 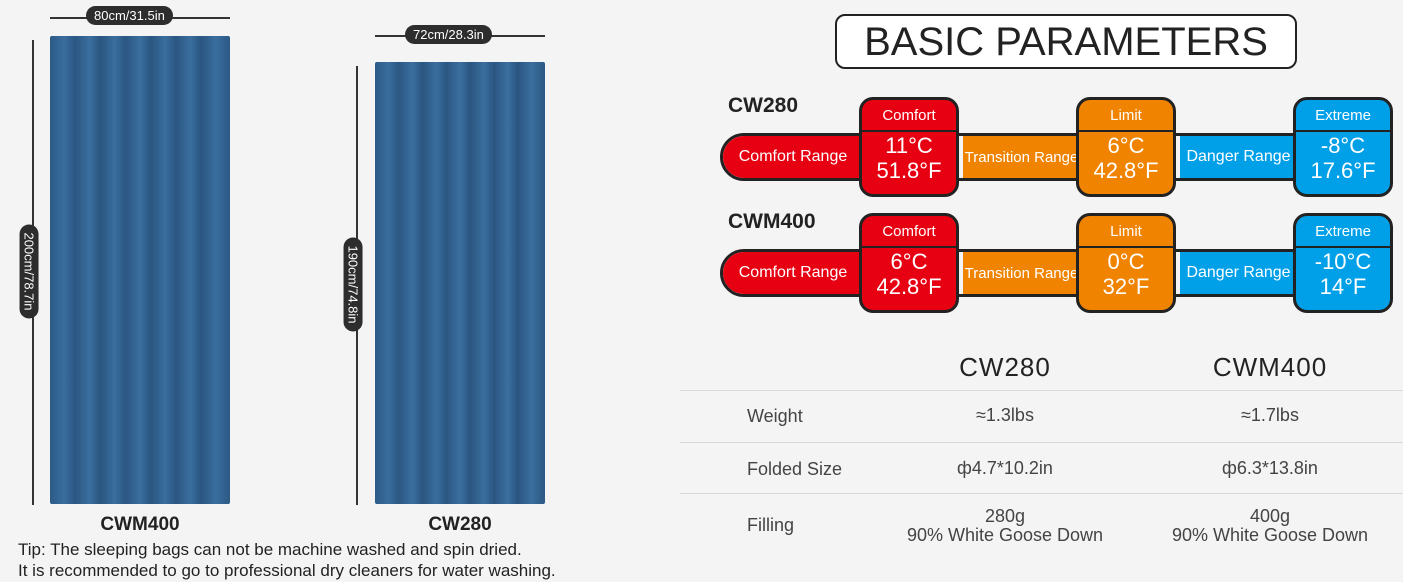 I want to click on extreme-fahrenheit: 14°F, so click(x=1343, y=286).